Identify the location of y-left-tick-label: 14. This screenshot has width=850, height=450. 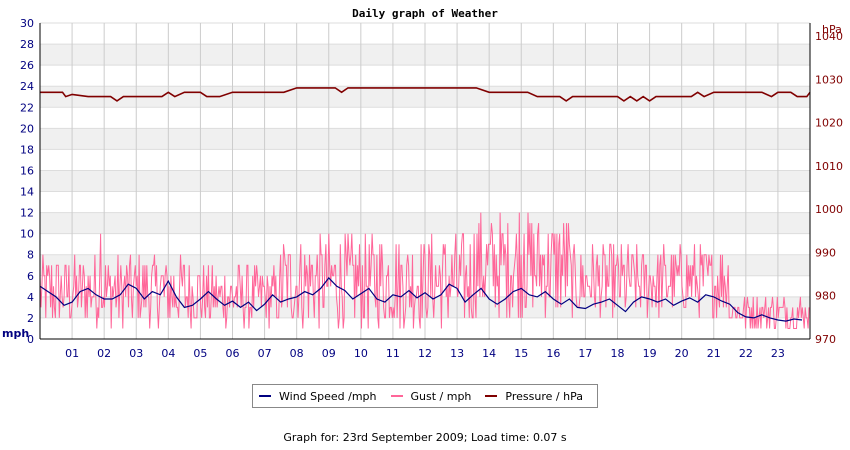
(27, 192).